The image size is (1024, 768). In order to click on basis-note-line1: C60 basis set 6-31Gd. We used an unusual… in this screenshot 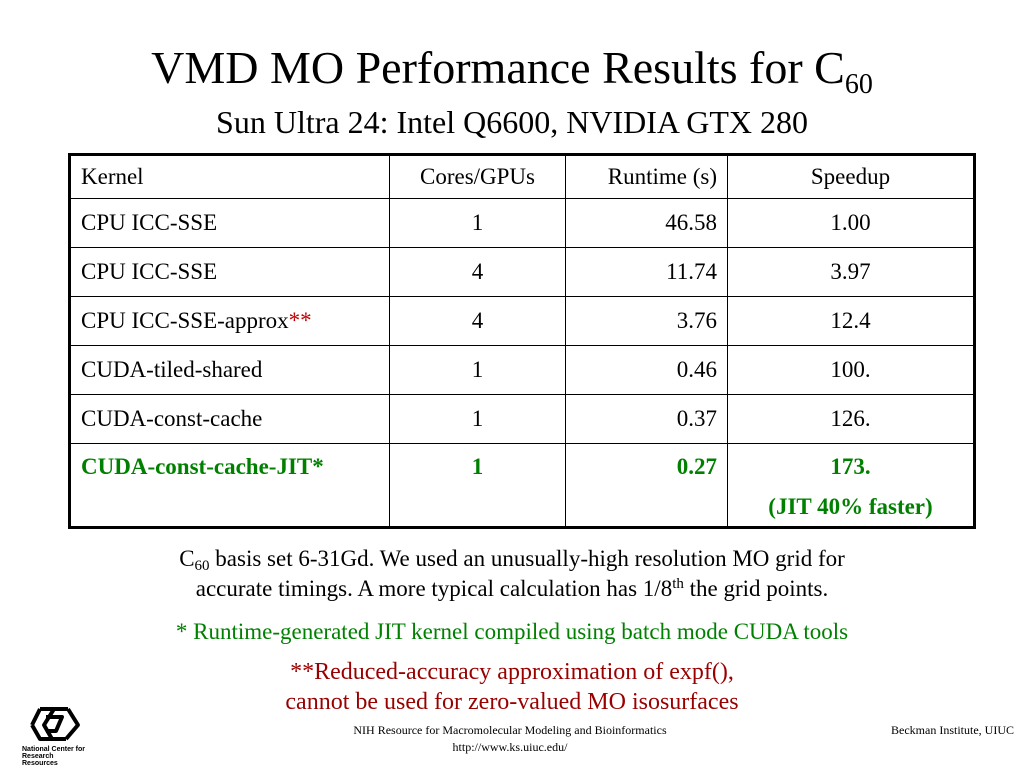, I will do `click(512, 559)`.